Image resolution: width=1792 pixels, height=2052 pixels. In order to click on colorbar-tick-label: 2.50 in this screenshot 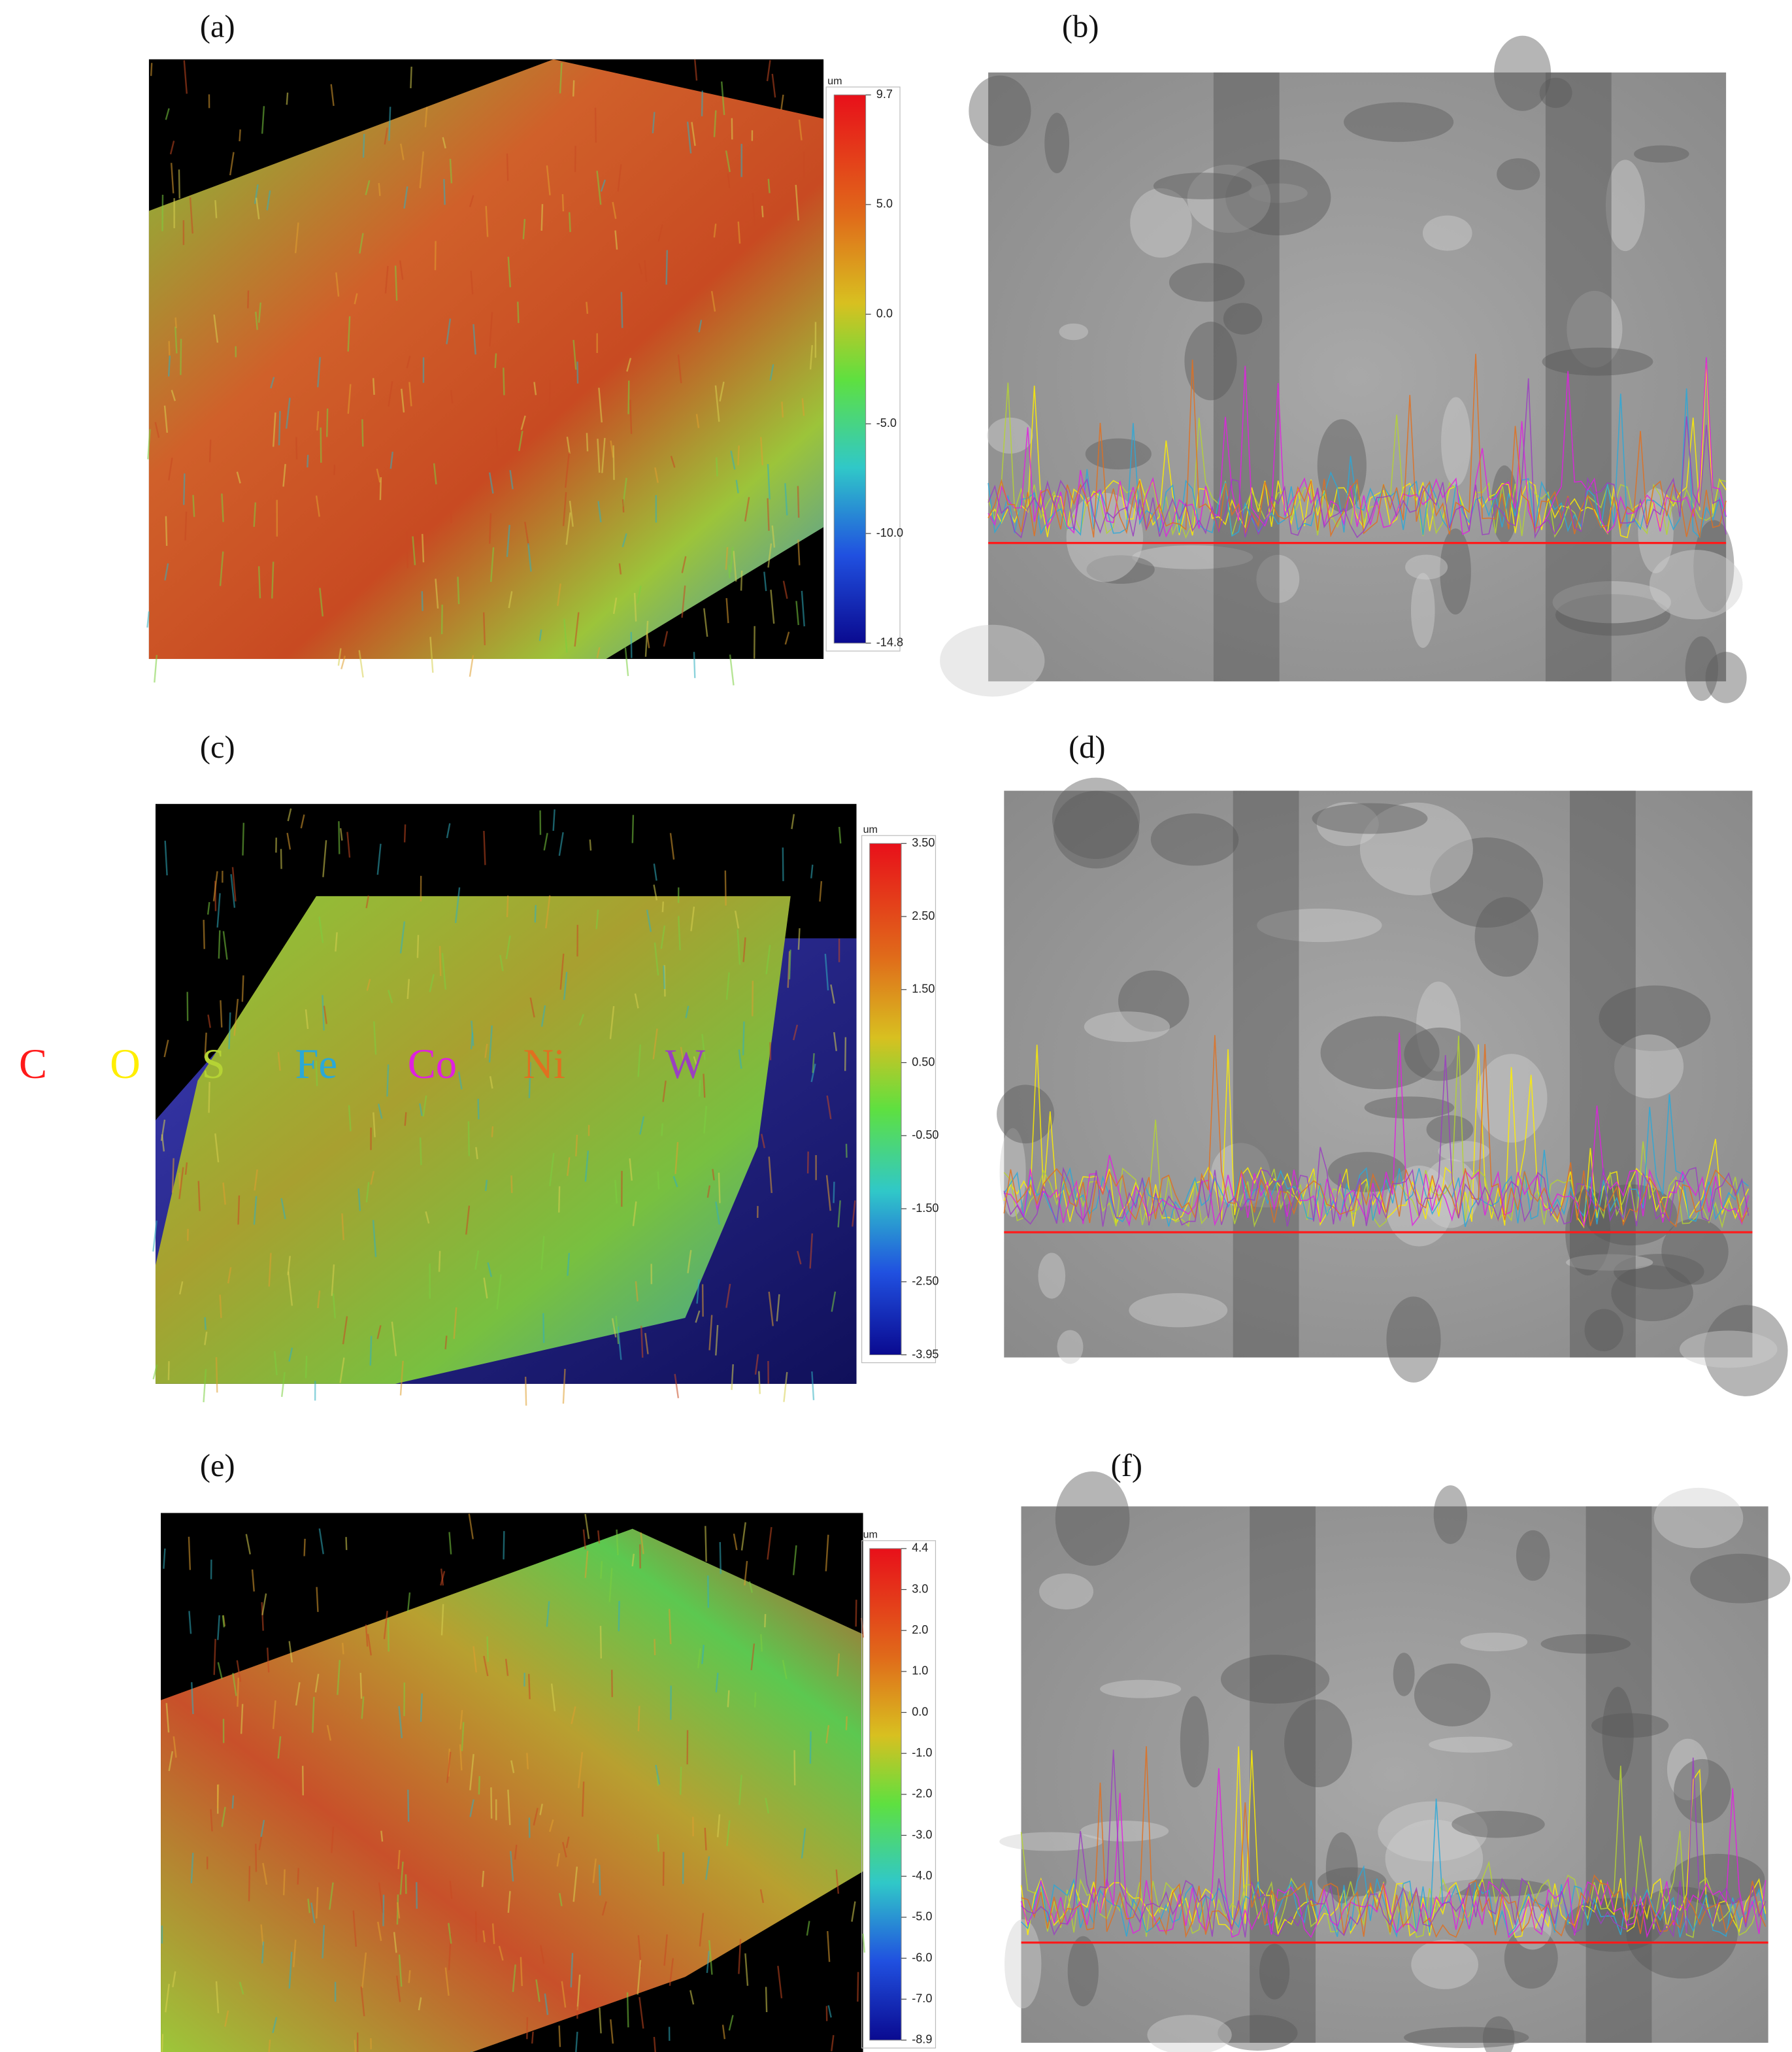, I will do `click(923, 915)`.